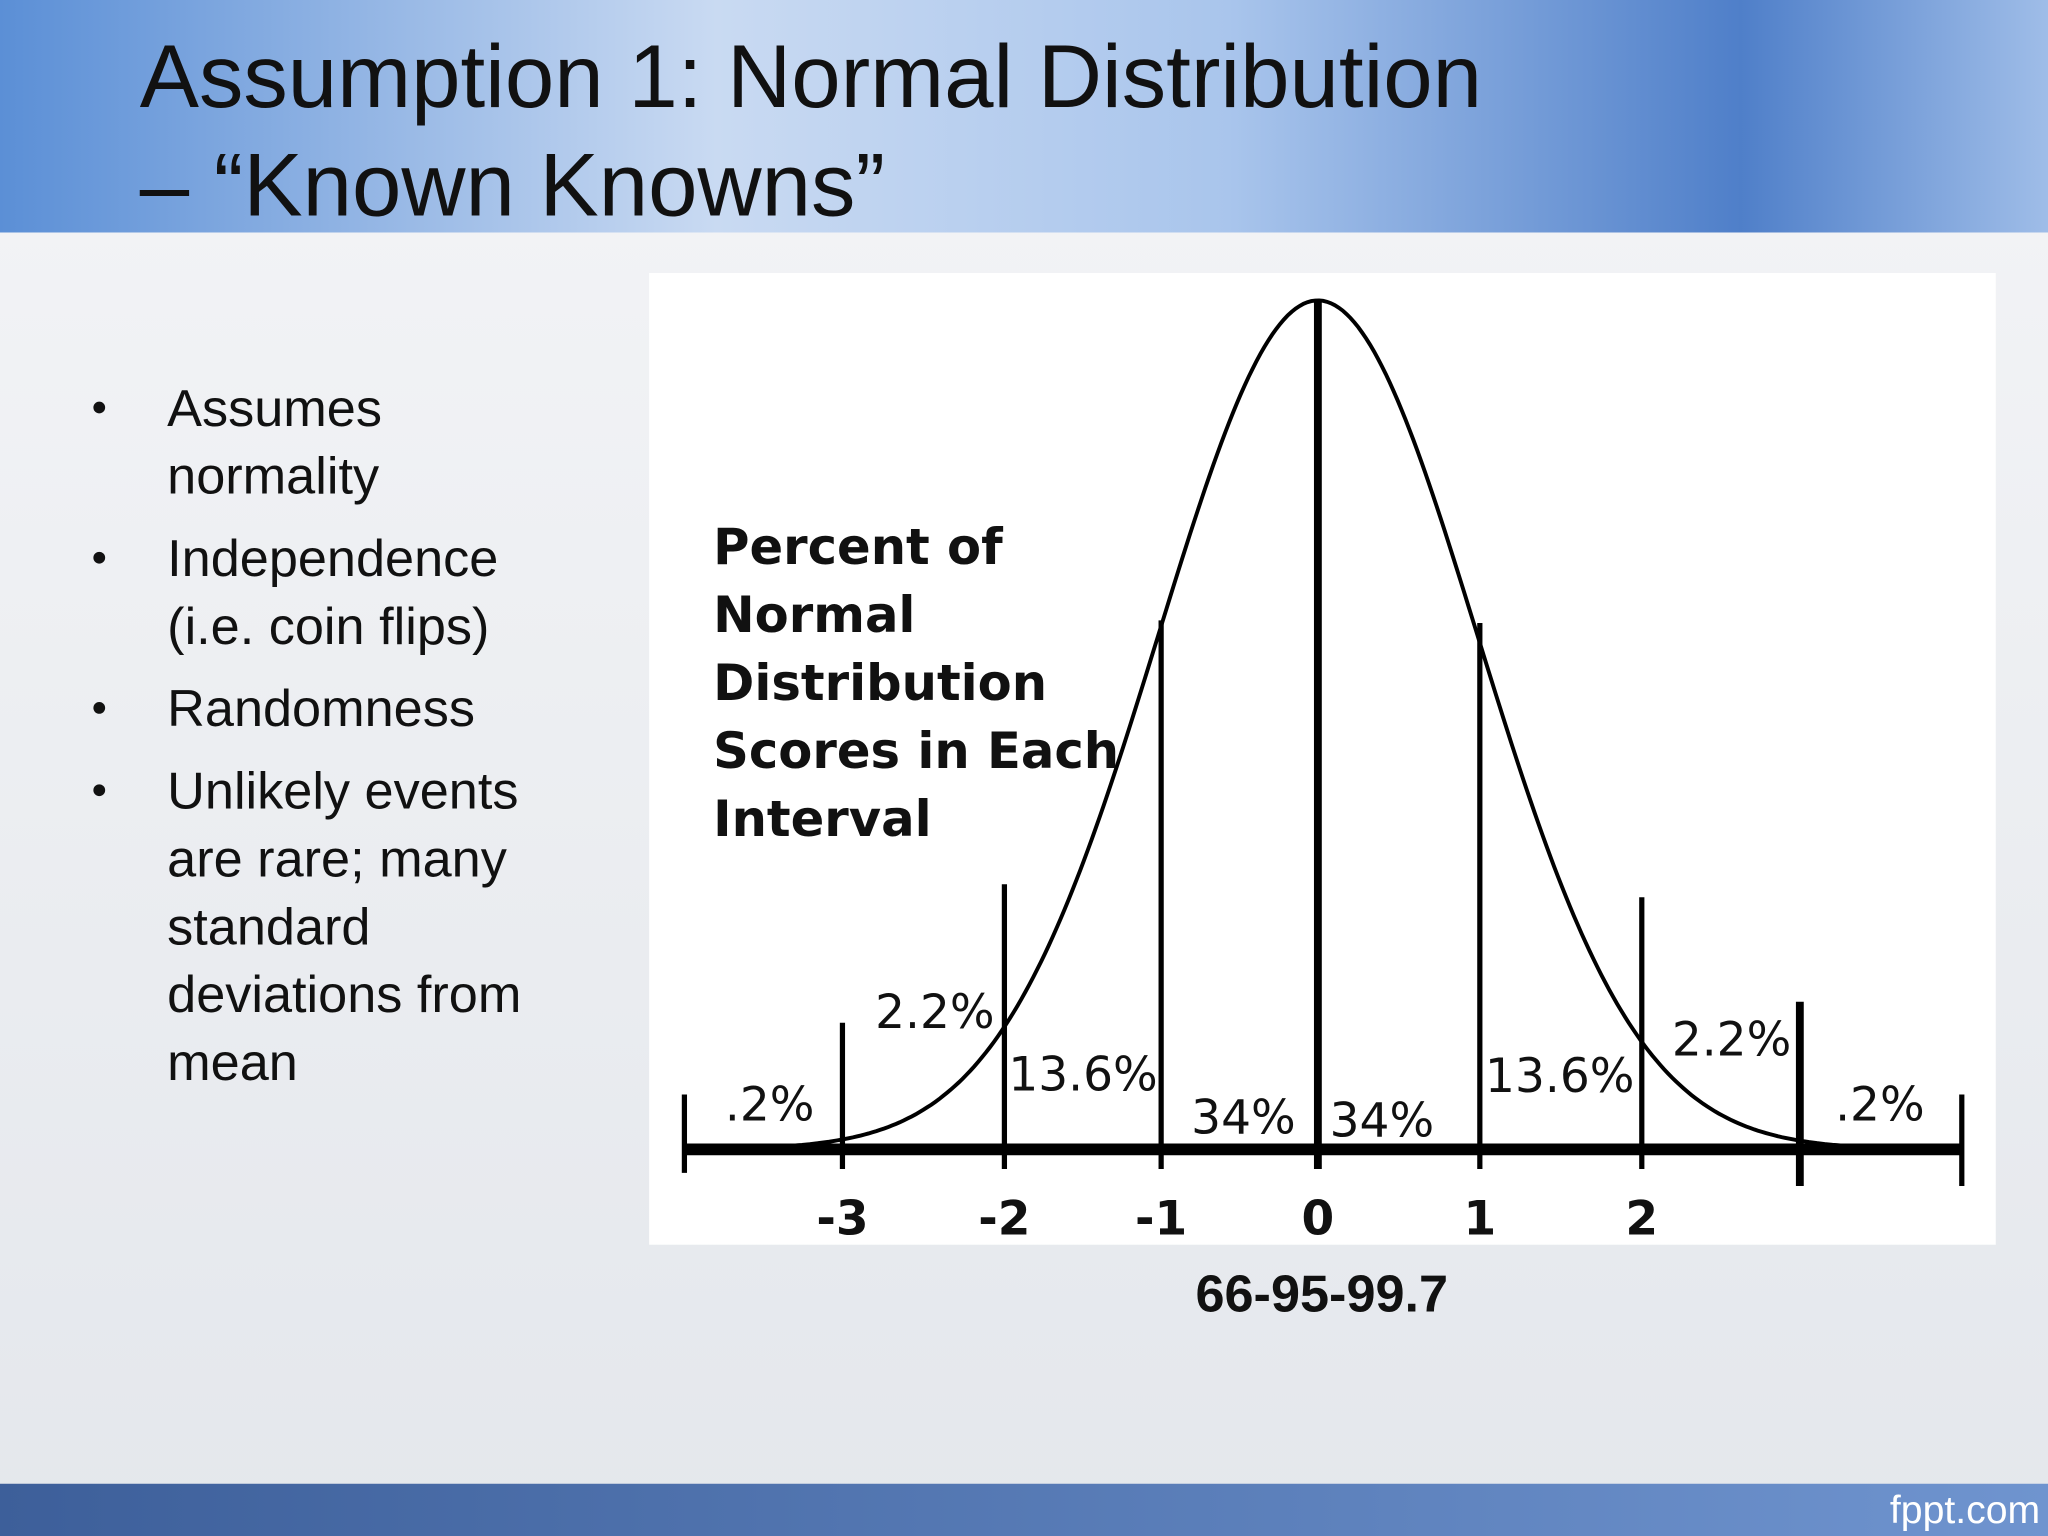  Describe the element at coordinates (268, 927) in the screenshot. I see `bullet-text: standard` at that location.